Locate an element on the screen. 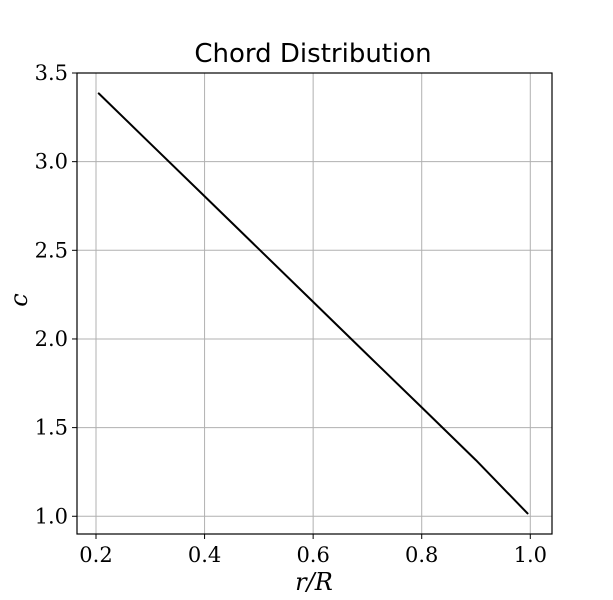 This screenshot has height=600, width=613. x-axis-label: r/R is located at coordinates (314, 582).